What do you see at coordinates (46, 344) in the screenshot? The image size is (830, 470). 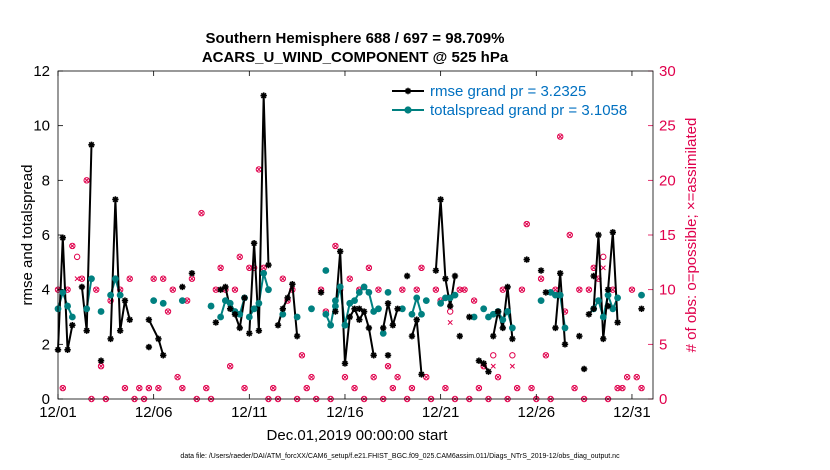 I see `y-tick-label: 2` at bounding box center [46, 344].